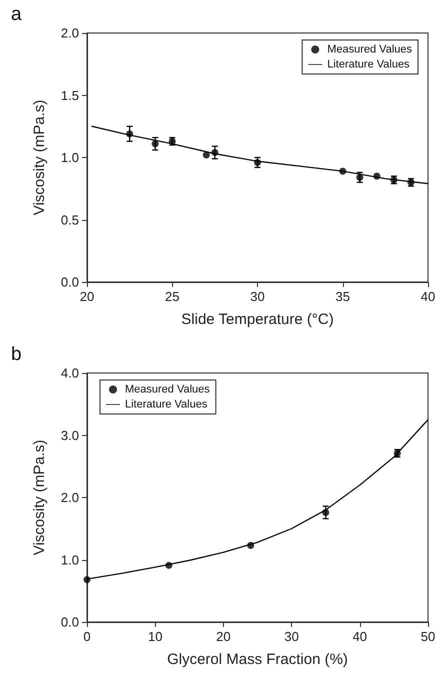 Image resolution: width=440 pixels, height=680 pixels. Describe the element at coordinates (69, 220) in the screenshot. I see `y-tick-label: 0.5` at that location.